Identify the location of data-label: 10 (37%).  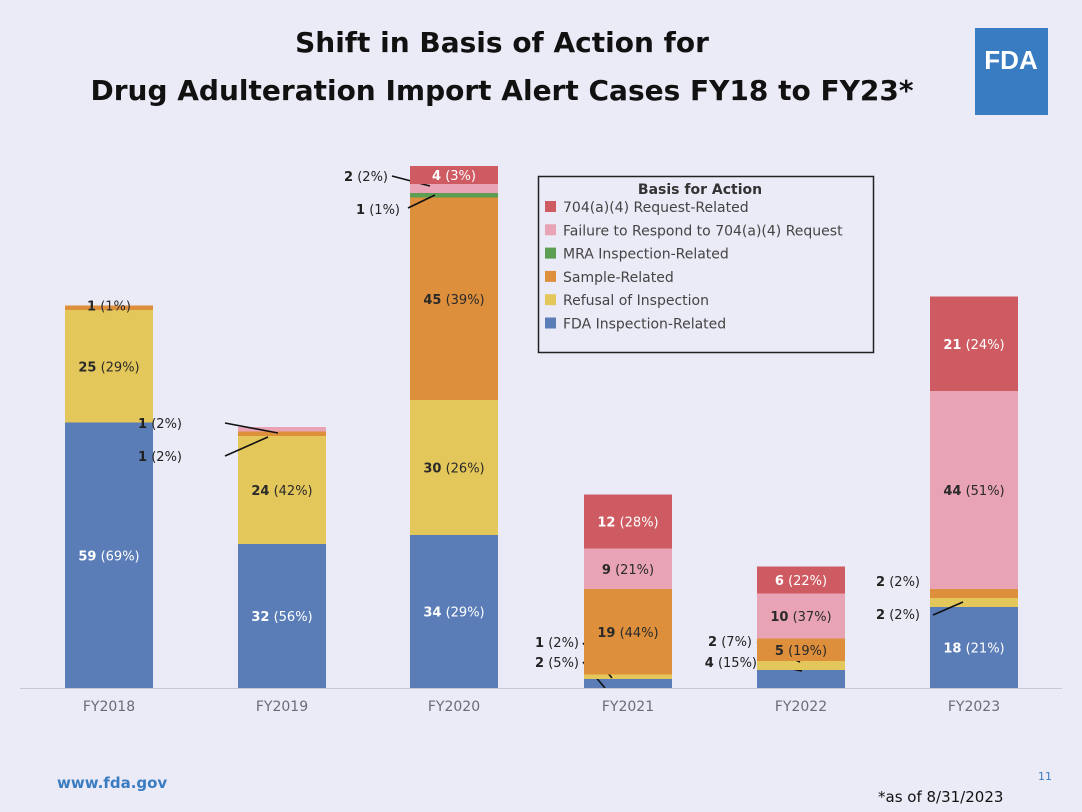
(800, 617).